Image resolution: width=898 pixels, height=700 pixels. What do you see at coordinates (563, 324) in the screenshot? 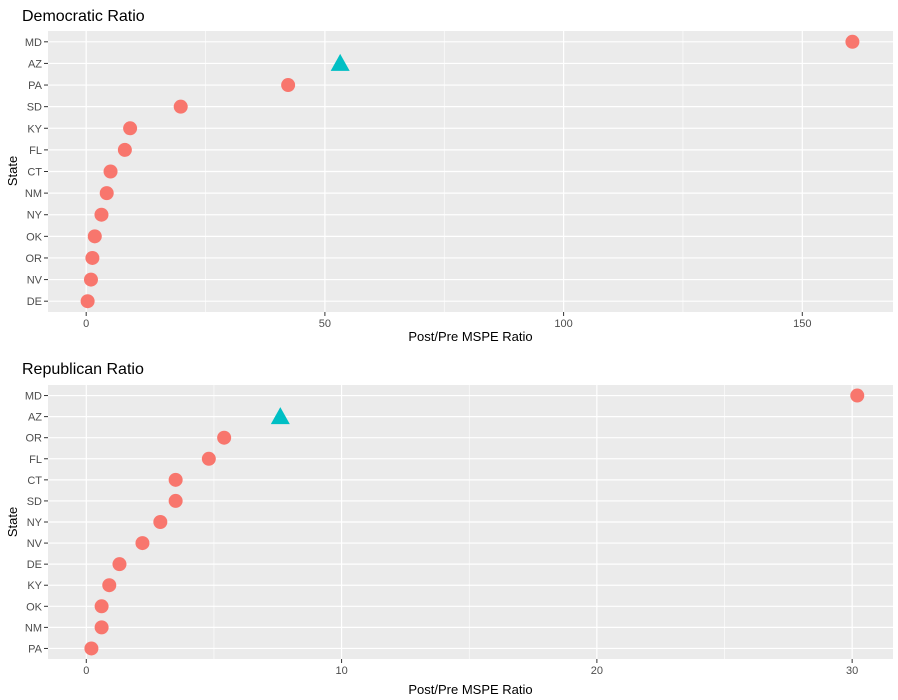
I see `x-tick-label: 100` at bounding box center [563, 324].